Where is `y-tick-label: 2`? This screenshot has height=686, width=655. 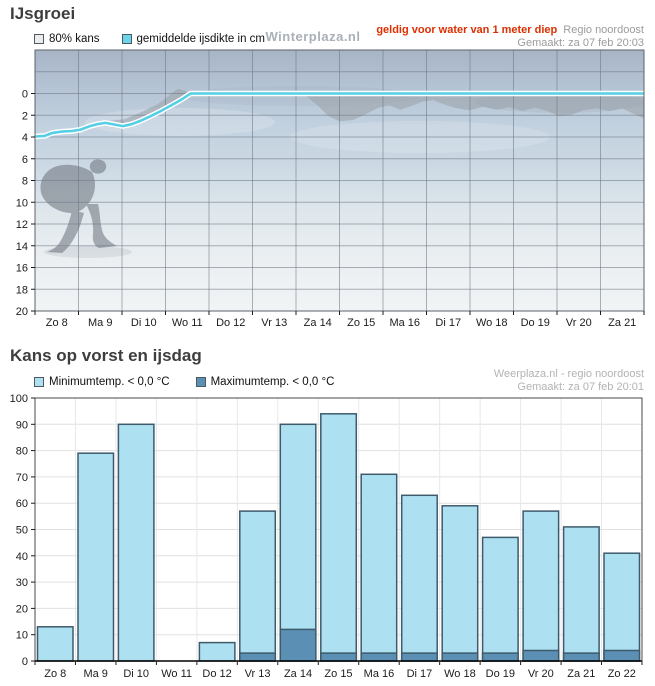
y-tick-label: 2 is located at coordinates (25, 116).